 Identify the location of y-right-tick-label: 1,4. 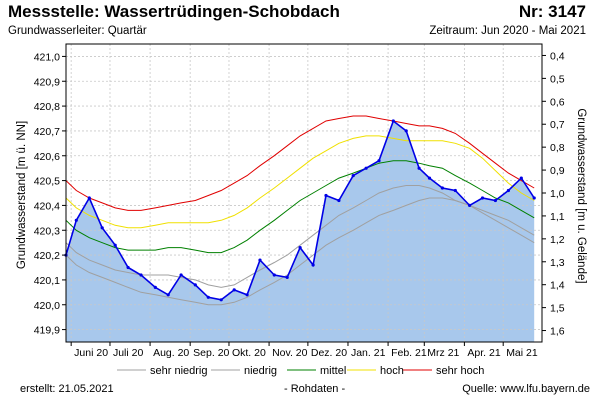
(557, 286).